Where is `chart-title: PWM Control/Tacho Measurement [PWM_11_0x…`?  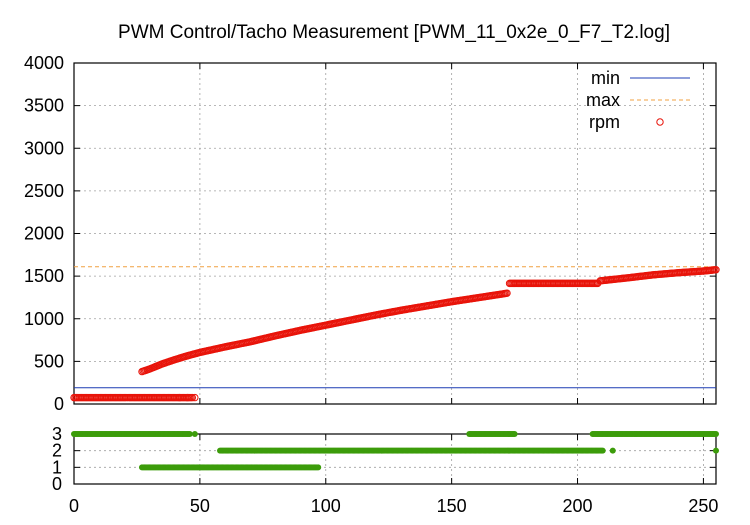
chart-title: PWM Control/Tacho Measurement [PWM_11_0x… is located at coordinates (394, 32).